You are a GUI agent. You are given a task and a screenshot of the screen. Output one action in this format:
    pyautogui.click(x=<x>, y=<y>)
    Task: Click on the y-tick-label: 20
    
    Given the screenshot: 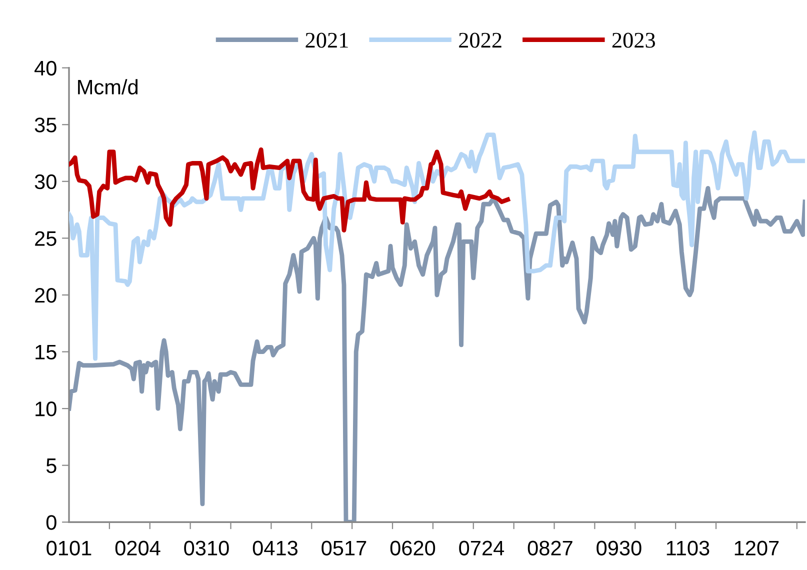 What is the action you would take?
    pyautogui.click(x=45, y=295)
    